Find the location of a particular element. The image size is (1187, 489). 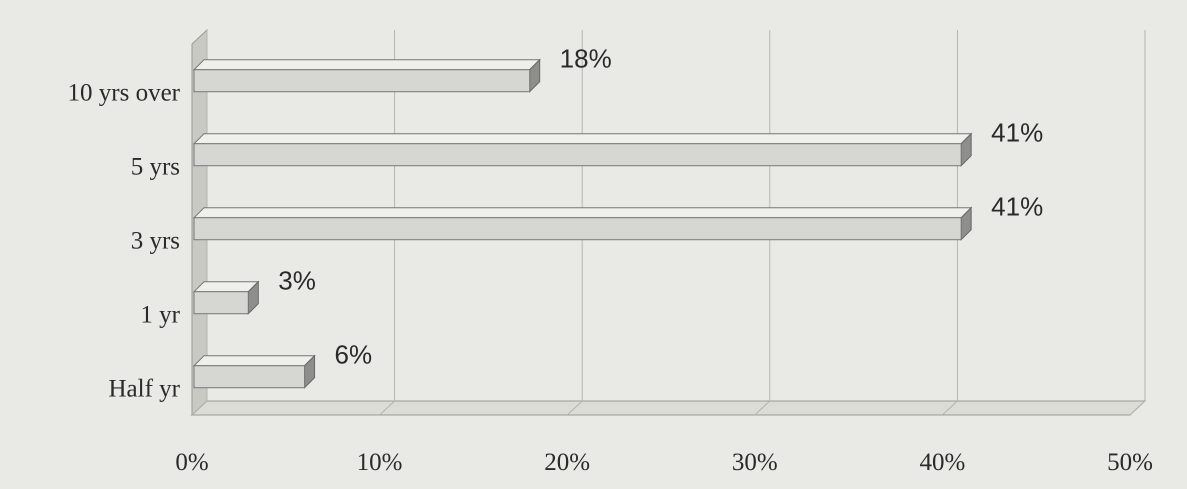

data-label: 3% is located at coordinates (297, 281).